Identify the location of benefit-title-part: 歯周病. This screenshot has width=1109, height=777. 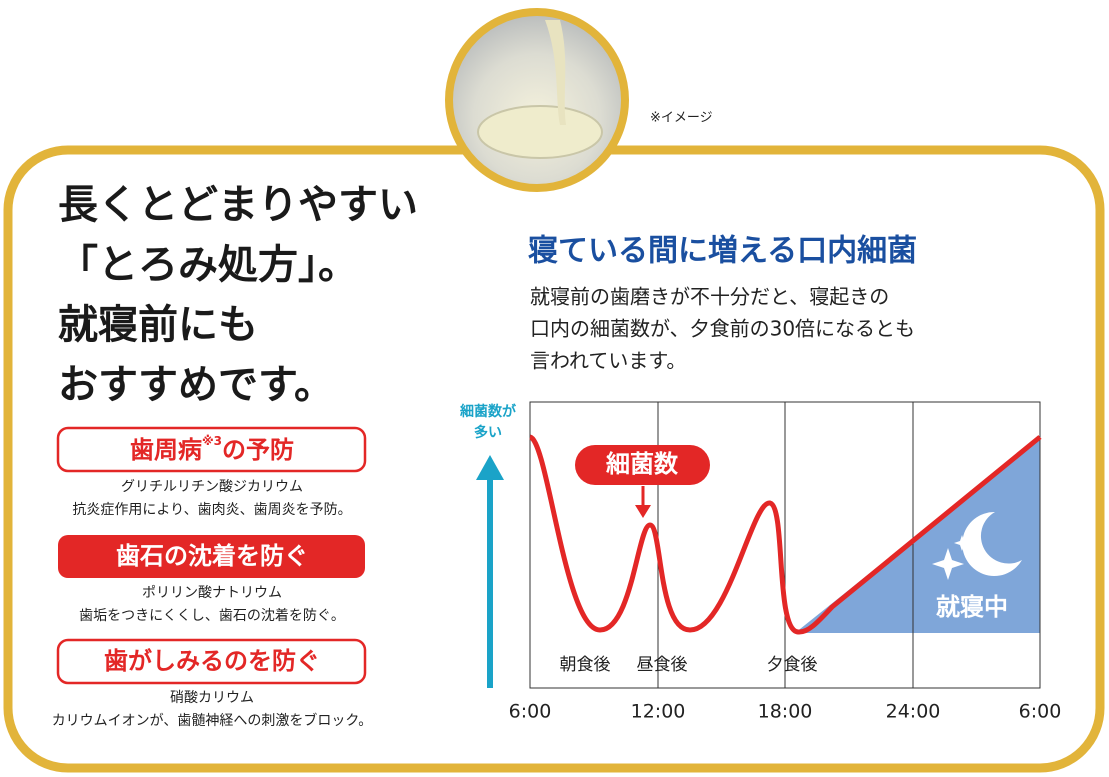
(166, 450).